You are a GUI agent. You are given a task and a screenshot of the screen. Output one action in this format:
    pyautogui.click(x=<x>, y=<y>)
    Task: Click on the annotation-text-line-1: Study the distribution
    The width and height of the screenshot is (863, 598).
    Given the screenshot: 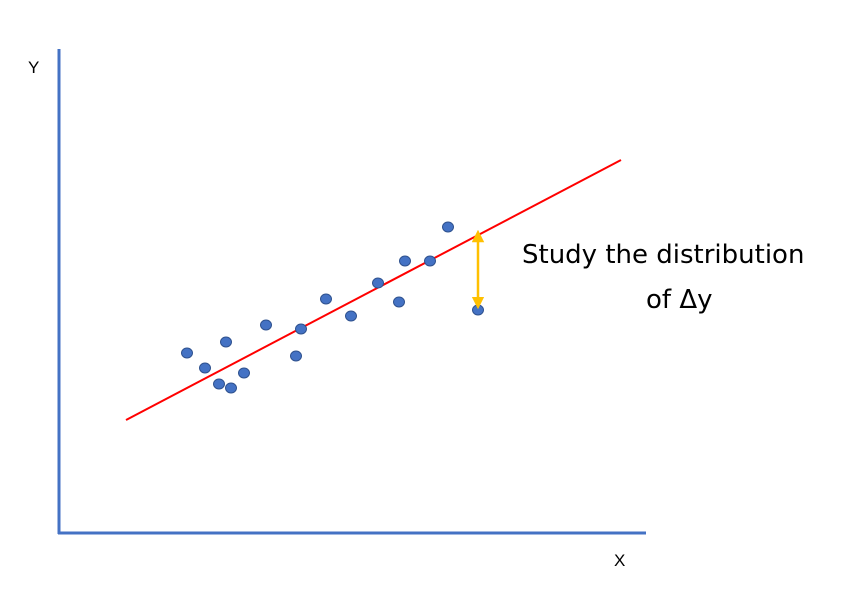 What is the action you would take?
    pyautogui.click(x=663, y=255)
    